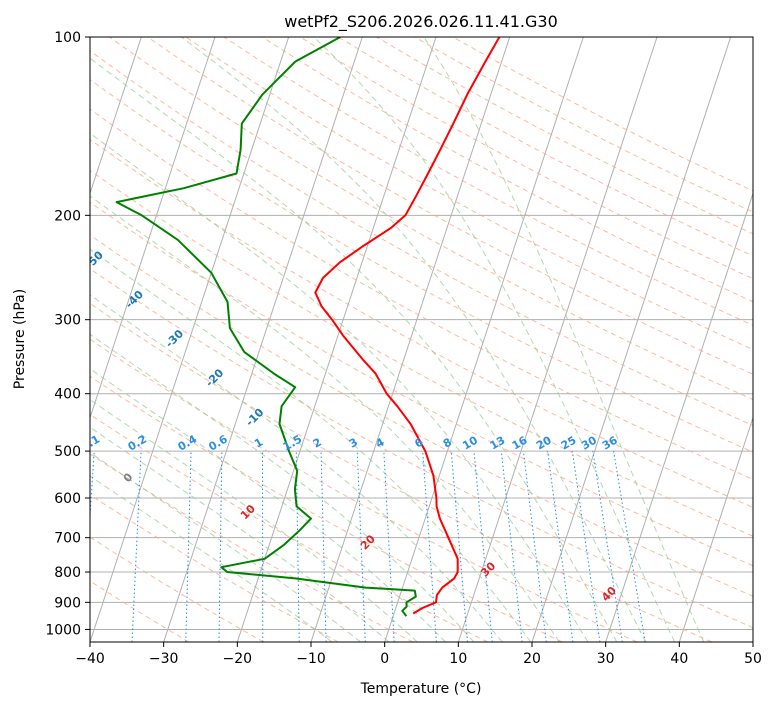 The width and height of the screenshot is (775, 708). What do you see at coordinates (128, 477) in the screenshot?
I see `dry-adiabat-label: 0` at bounding box center [128, 477].